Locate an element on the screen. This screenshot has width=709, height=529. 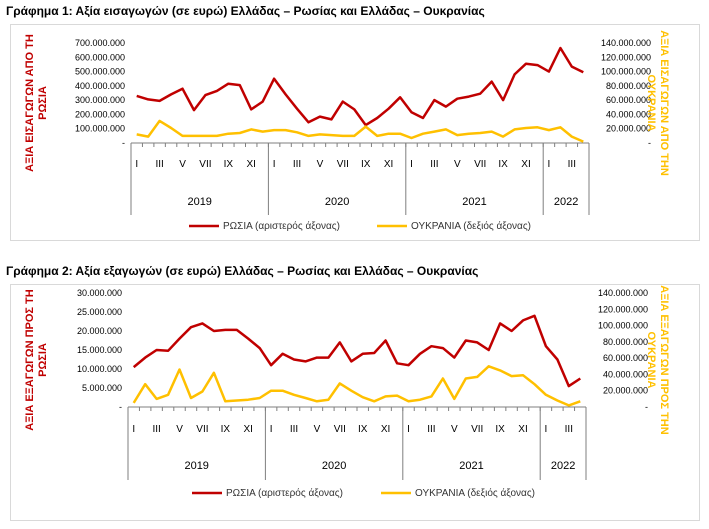
left-tick-label: 400.000.000 is located at coordinates (100, 86).